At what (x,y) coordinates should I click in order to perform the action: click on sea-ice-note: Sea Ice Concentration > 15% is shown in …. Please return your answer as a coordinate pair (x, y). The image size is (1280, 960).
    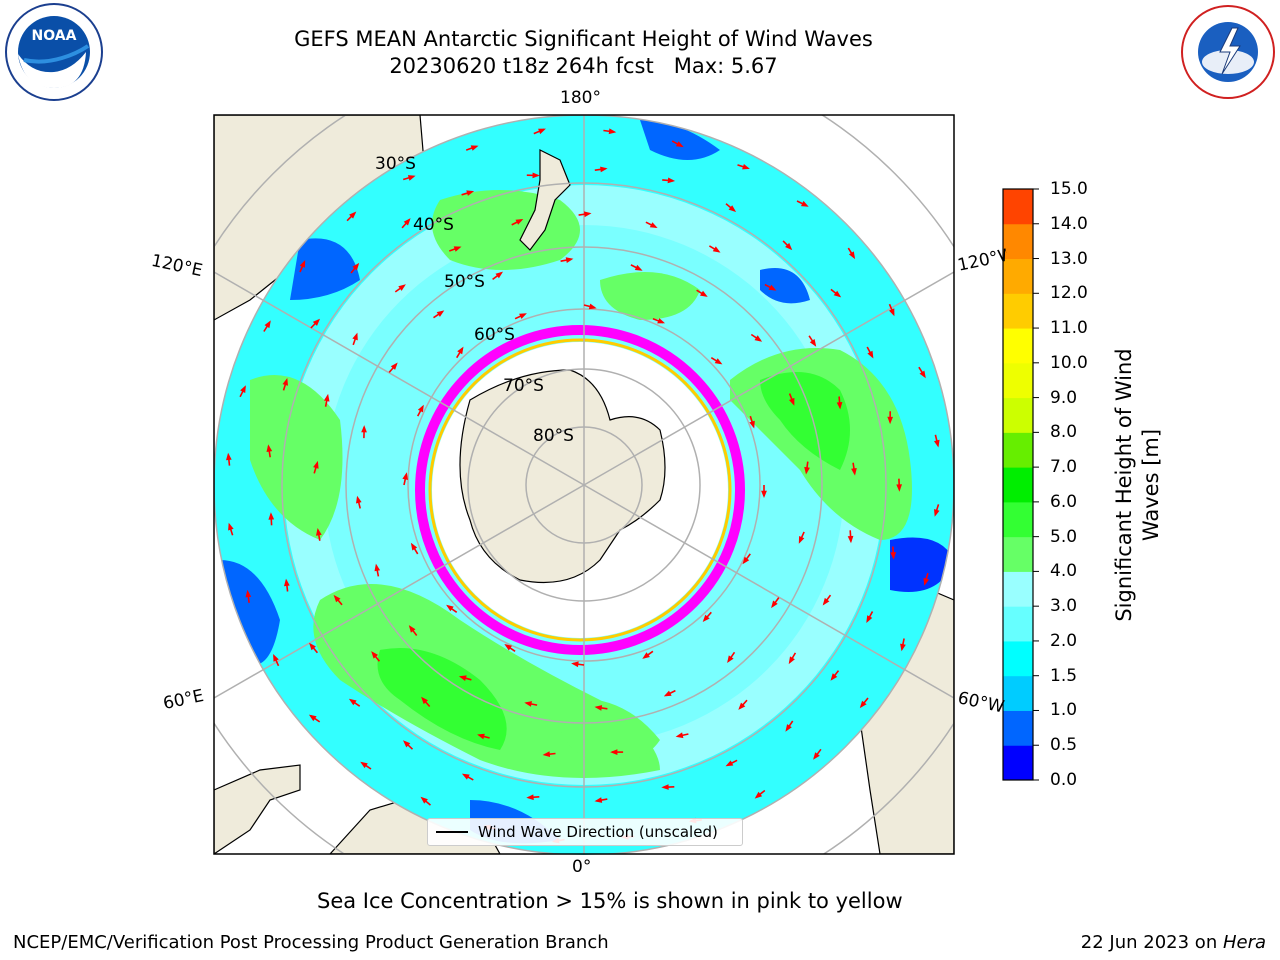
    Looking at the image, I should click on (610, 901).